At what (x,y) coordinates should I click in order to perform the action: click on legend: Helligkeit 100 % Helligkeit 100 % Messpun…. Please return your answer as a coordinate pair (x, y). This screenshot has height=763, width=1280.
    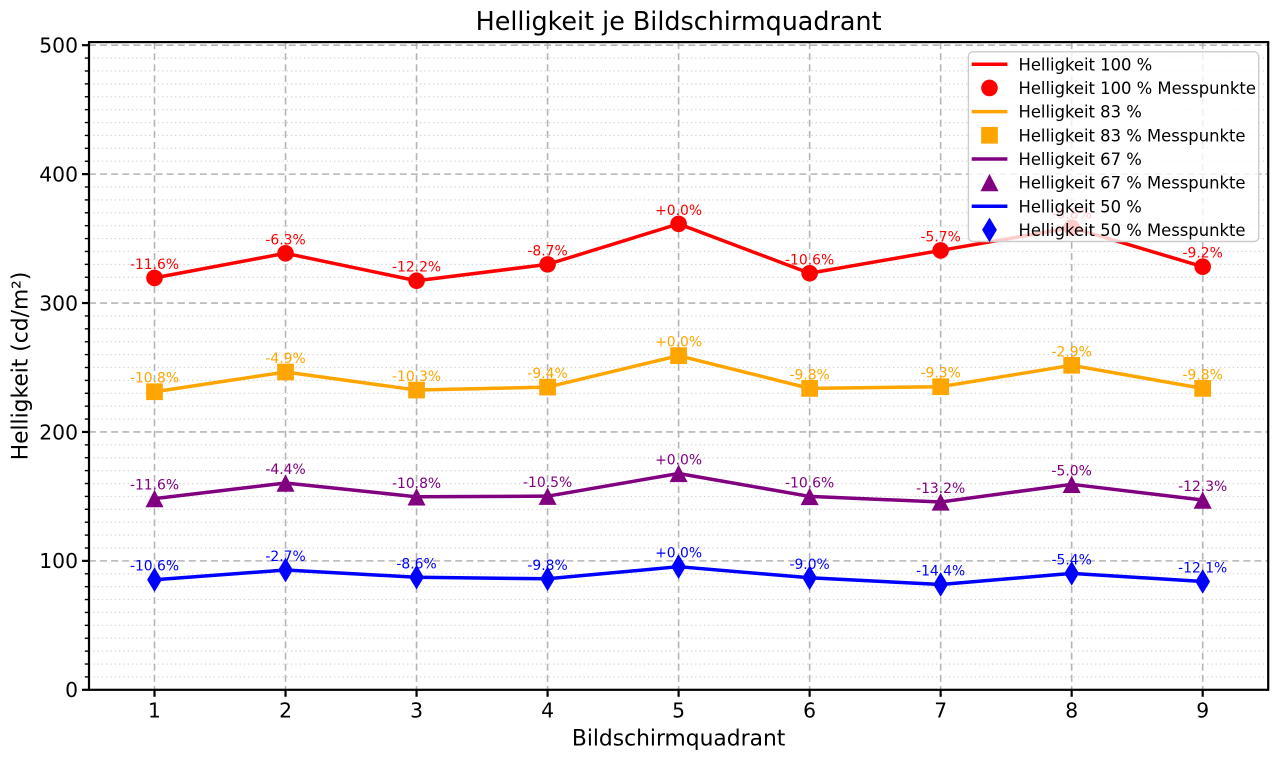
    Looking at the image, I should click on (1113, 147).